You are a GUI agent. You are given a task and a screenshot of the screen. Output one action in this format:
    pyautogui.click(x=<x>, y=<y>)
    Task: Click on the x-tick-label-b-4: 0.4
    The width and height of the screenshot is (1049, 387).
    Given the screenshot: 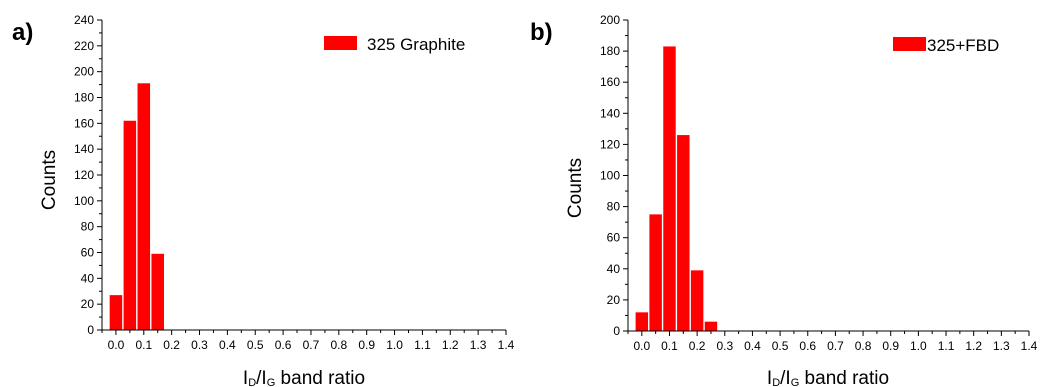 What is the action you would take?
    pyautogui.click(x=752, y=346)
    